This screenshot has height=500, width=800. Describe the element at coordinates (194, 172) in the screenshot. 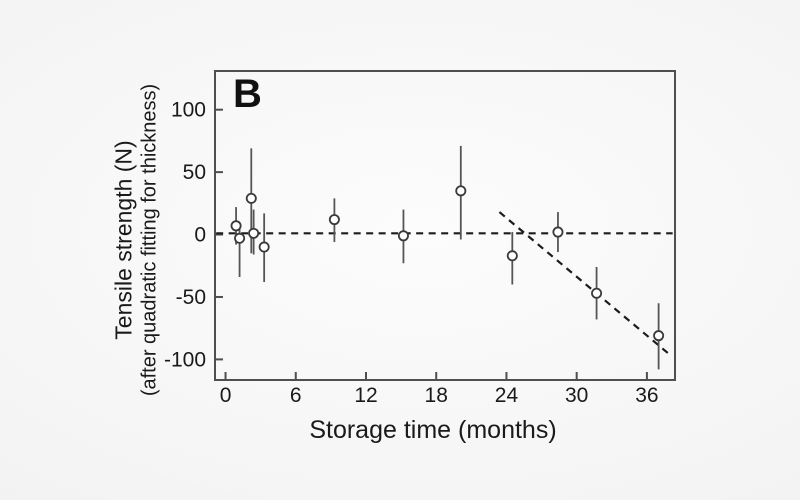

I see `y-tick-label: 50` at that location.